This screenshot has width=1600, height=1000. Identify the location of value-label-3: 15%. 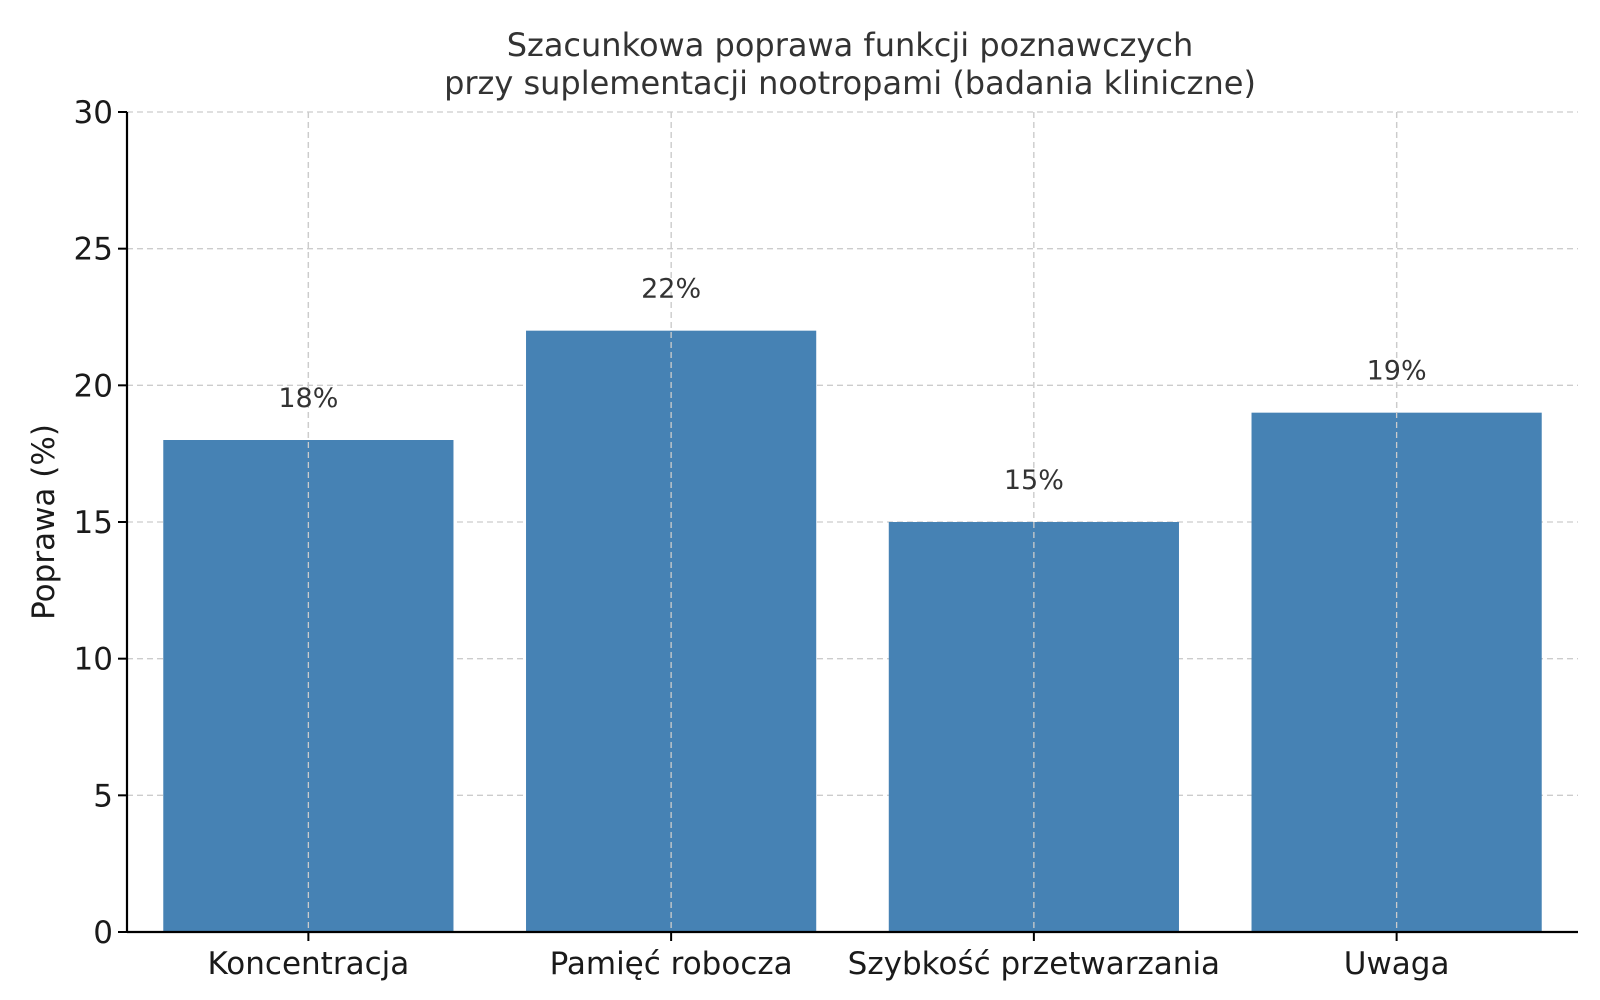
(1034, 480).